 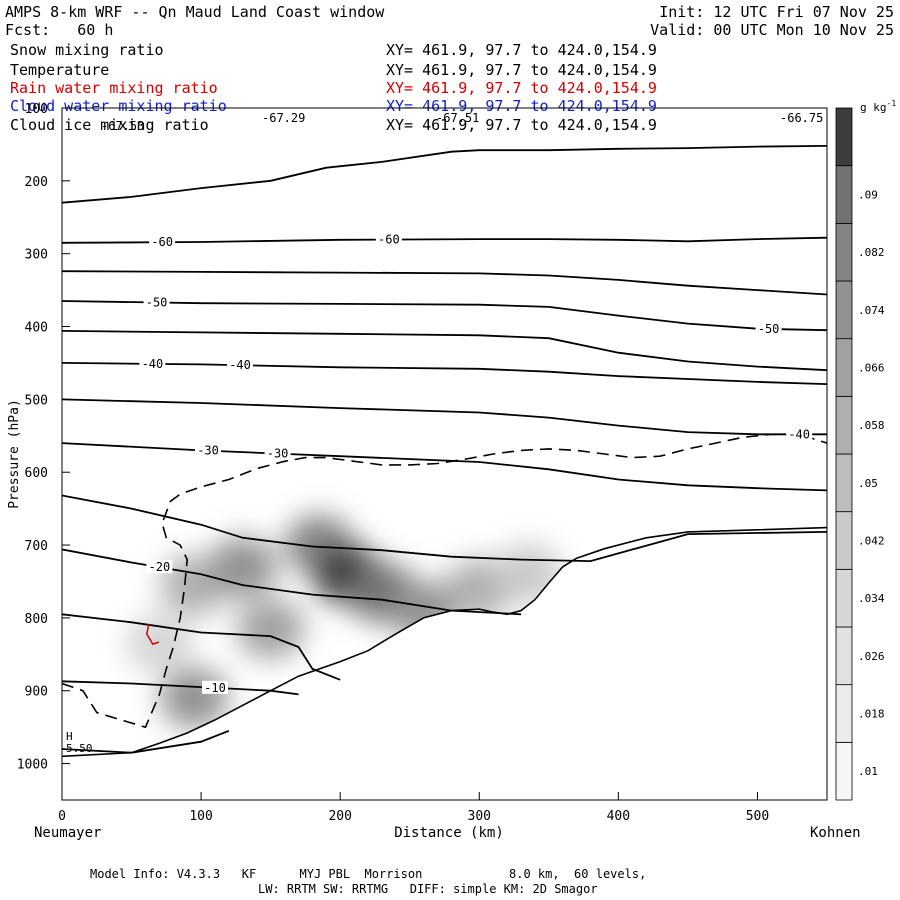 I want to click on y-tick-label-100: 100, so click(x=36, y=109).